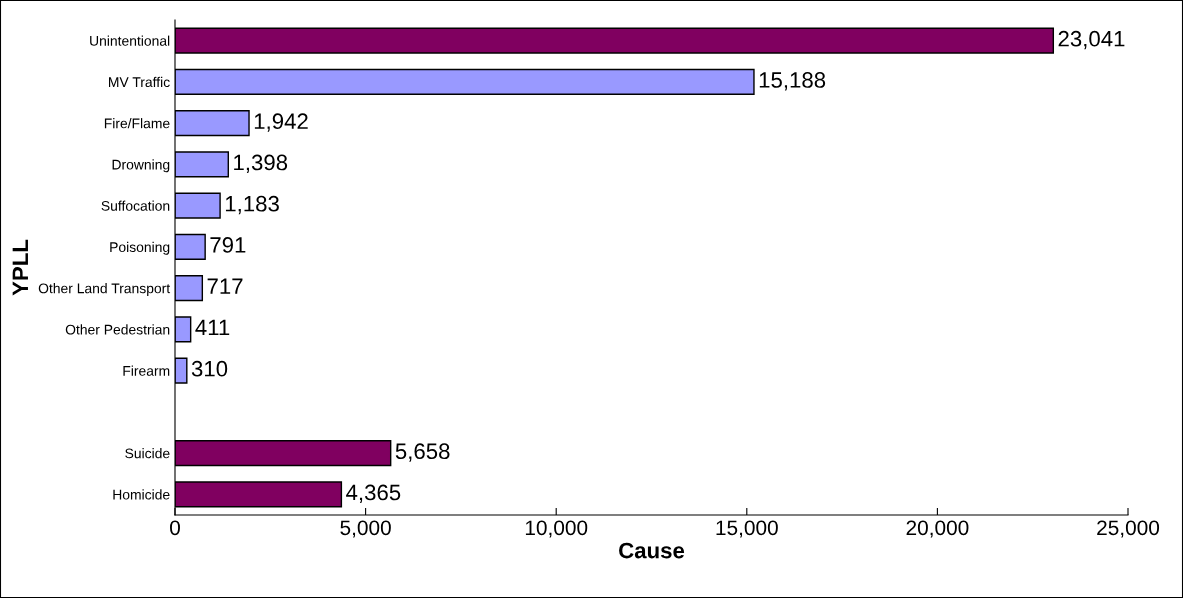 This screenshot has width=1183, height=598. I want to click on y-tick-label: MV Traffic, so click(139, 82).